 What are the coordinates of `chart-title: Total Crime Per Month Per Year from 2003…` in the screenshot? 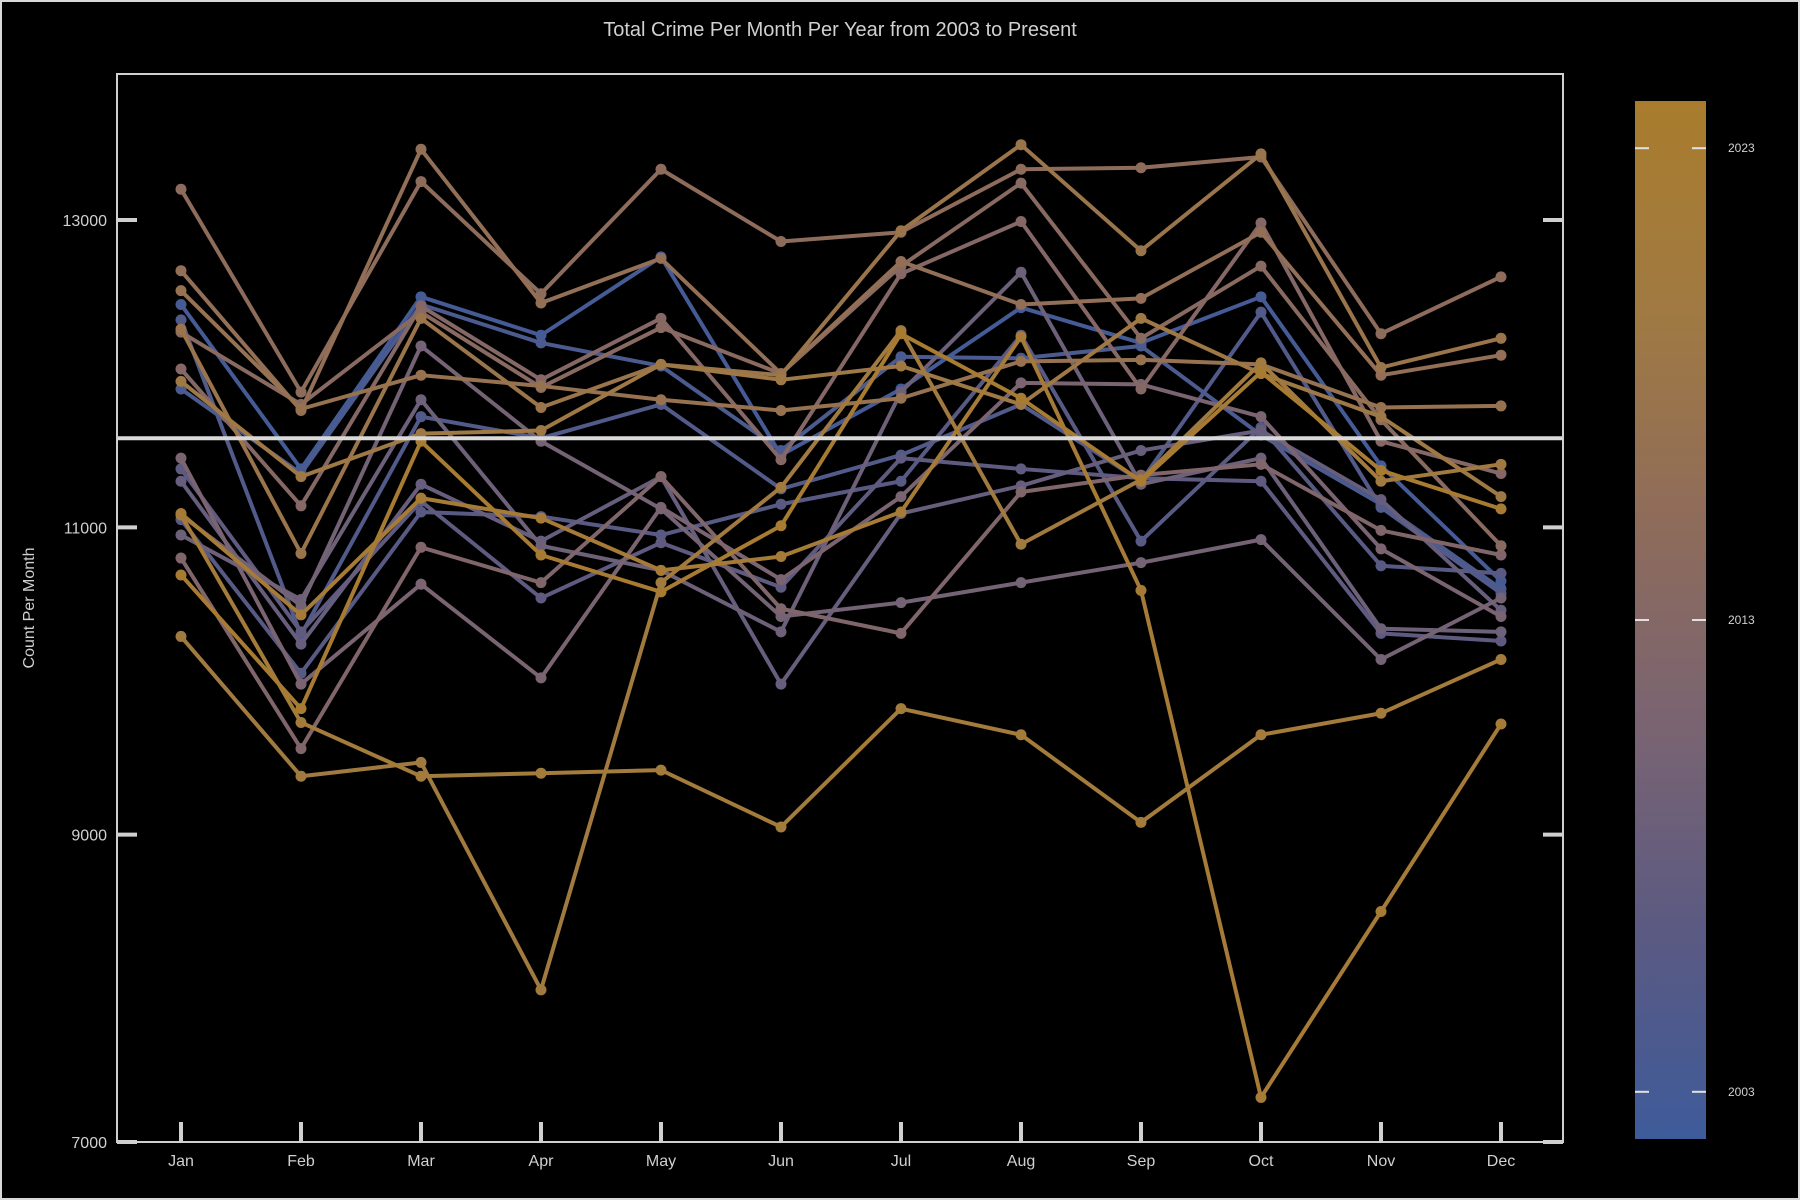 It's located at (840, 30).